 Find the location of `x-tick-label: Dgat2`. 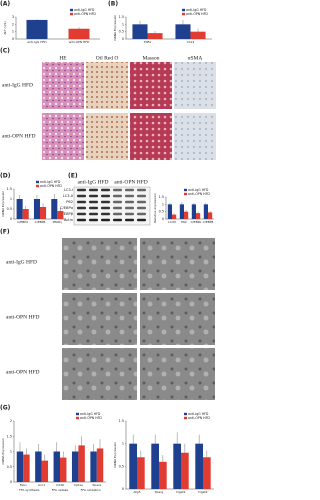

x-tick-label: Dgat2 is located at coordinates (202, 492).